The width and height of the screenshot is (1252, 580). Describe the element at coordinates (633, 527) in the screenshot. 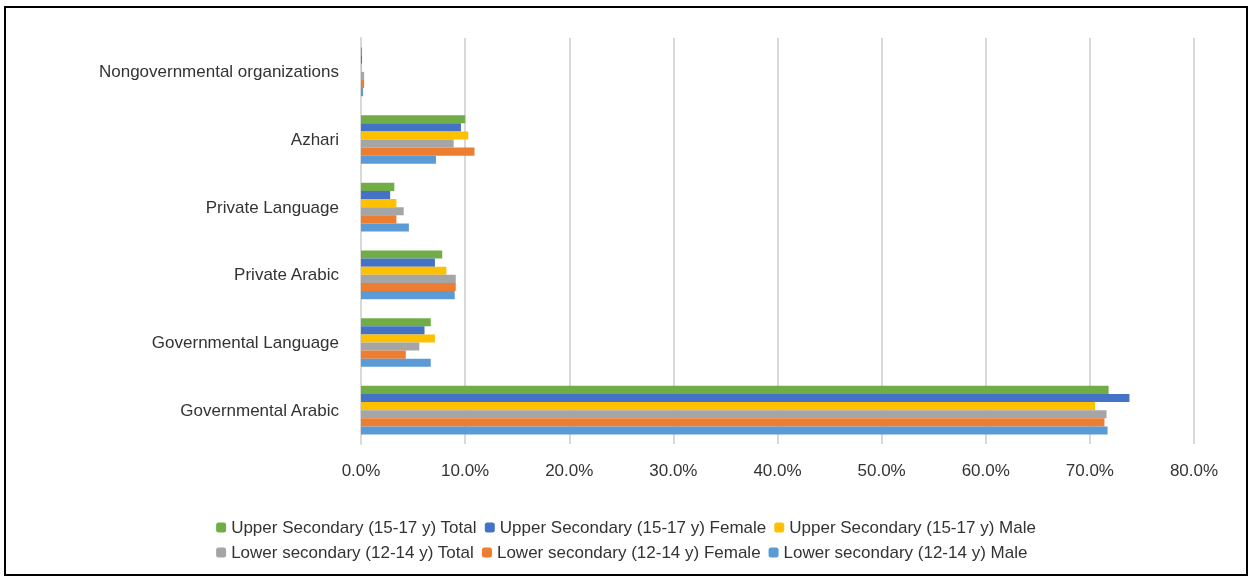

I see `legend-label: Upper Secondary (15-17 y) Female` at that location.